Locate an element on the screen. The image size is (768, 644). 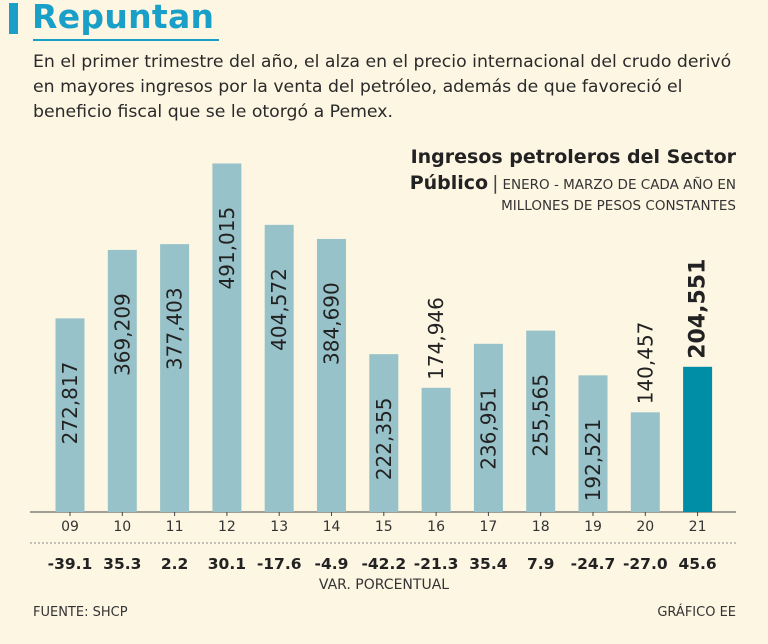
category-label-10: 10 is located at coordinates (122, 527).